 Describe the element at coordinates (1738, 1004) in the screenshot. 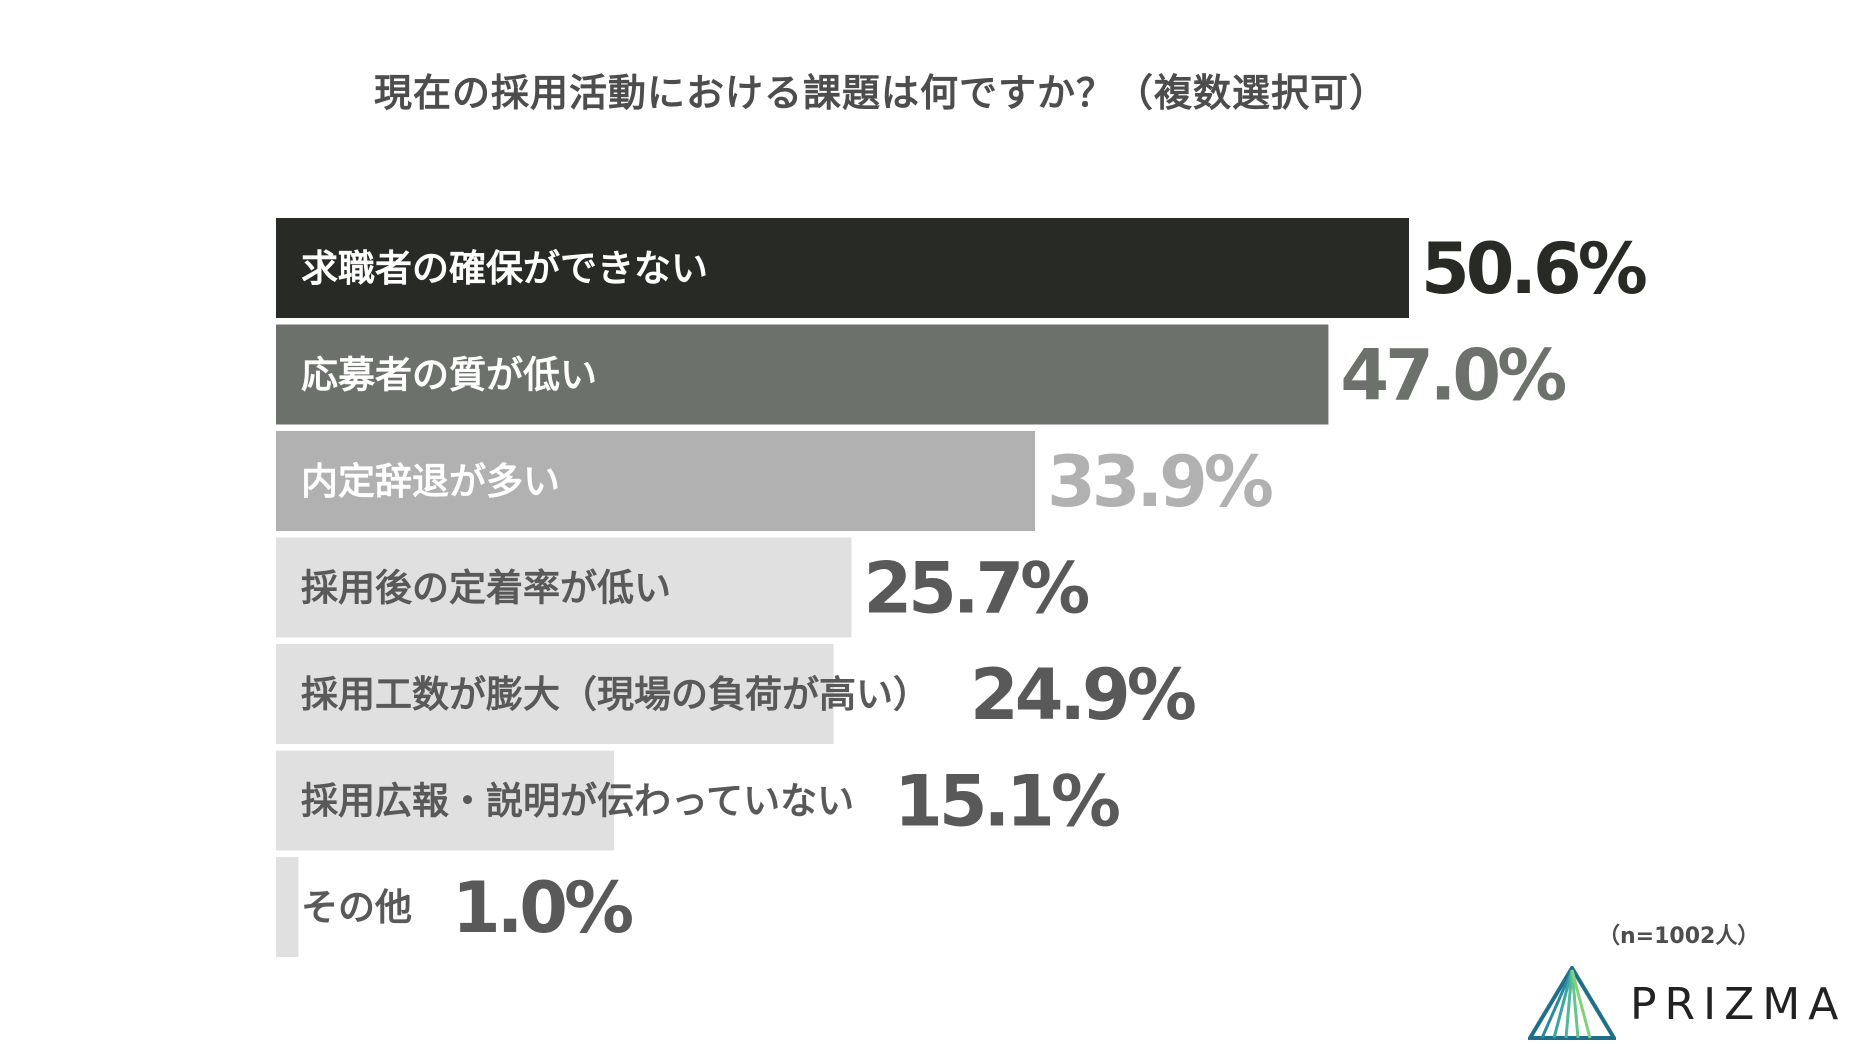

I see `prizma-logo-text: PRIZMA` at that location.